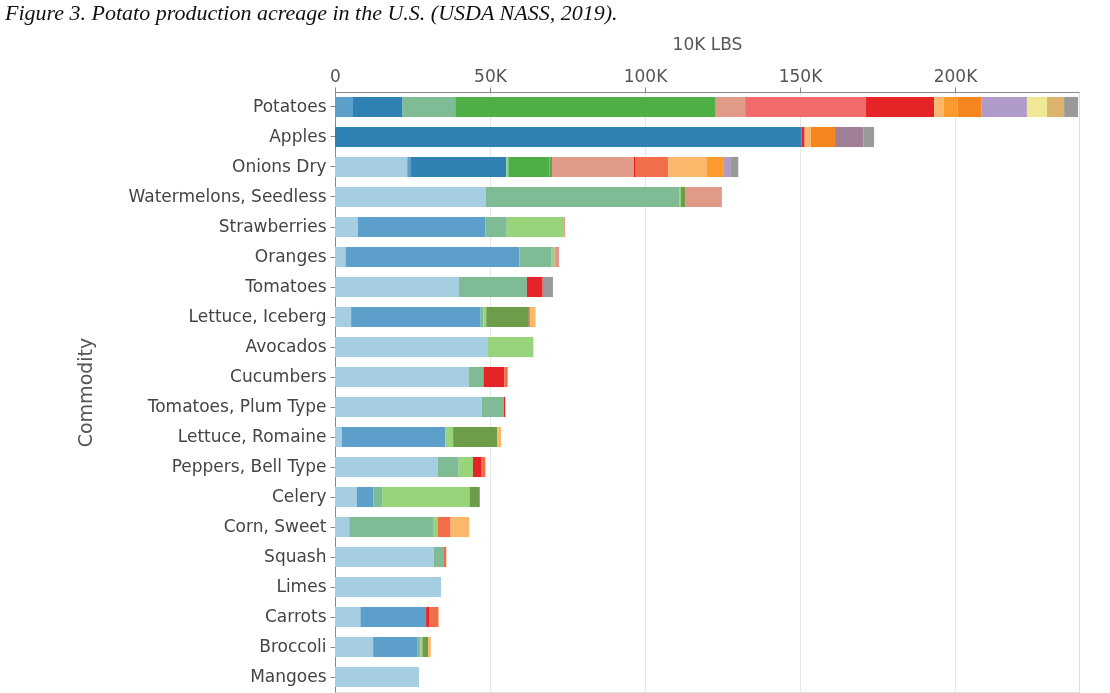  I want to click on y-tick-label: Cucumbers, so click(278, 376).